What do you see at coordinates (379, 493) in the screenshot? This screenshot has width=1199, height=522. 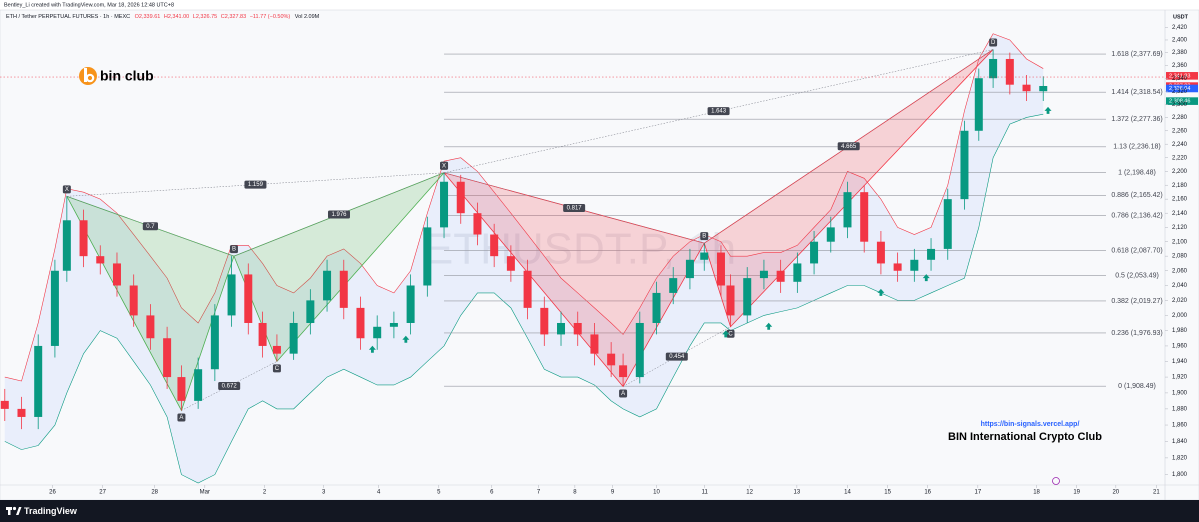 I see `x-tick-label: 4` at bounding box center [379, 493].